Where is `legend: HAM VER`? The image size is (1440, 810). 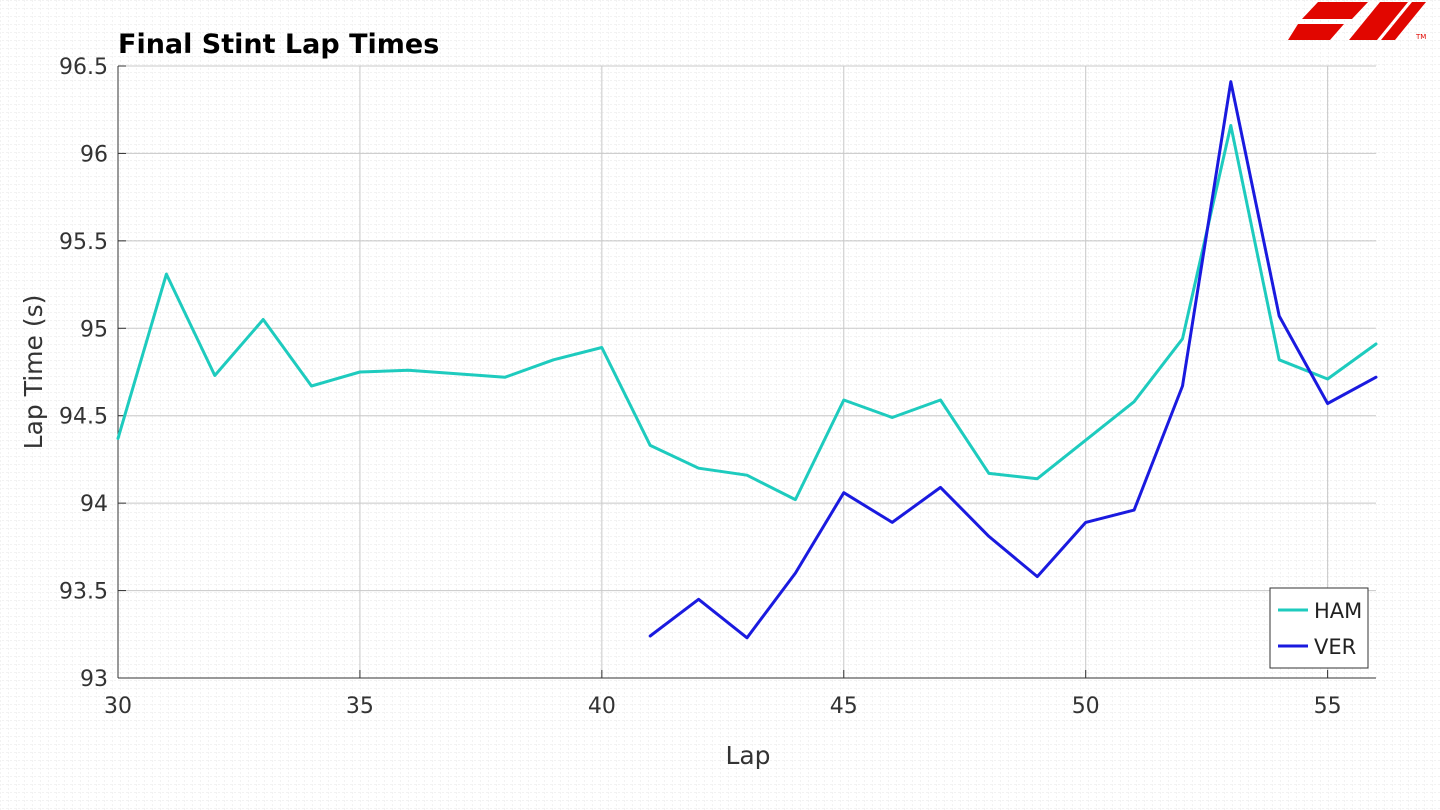
legend: HAM VER is located at coordinates (1319, 628).